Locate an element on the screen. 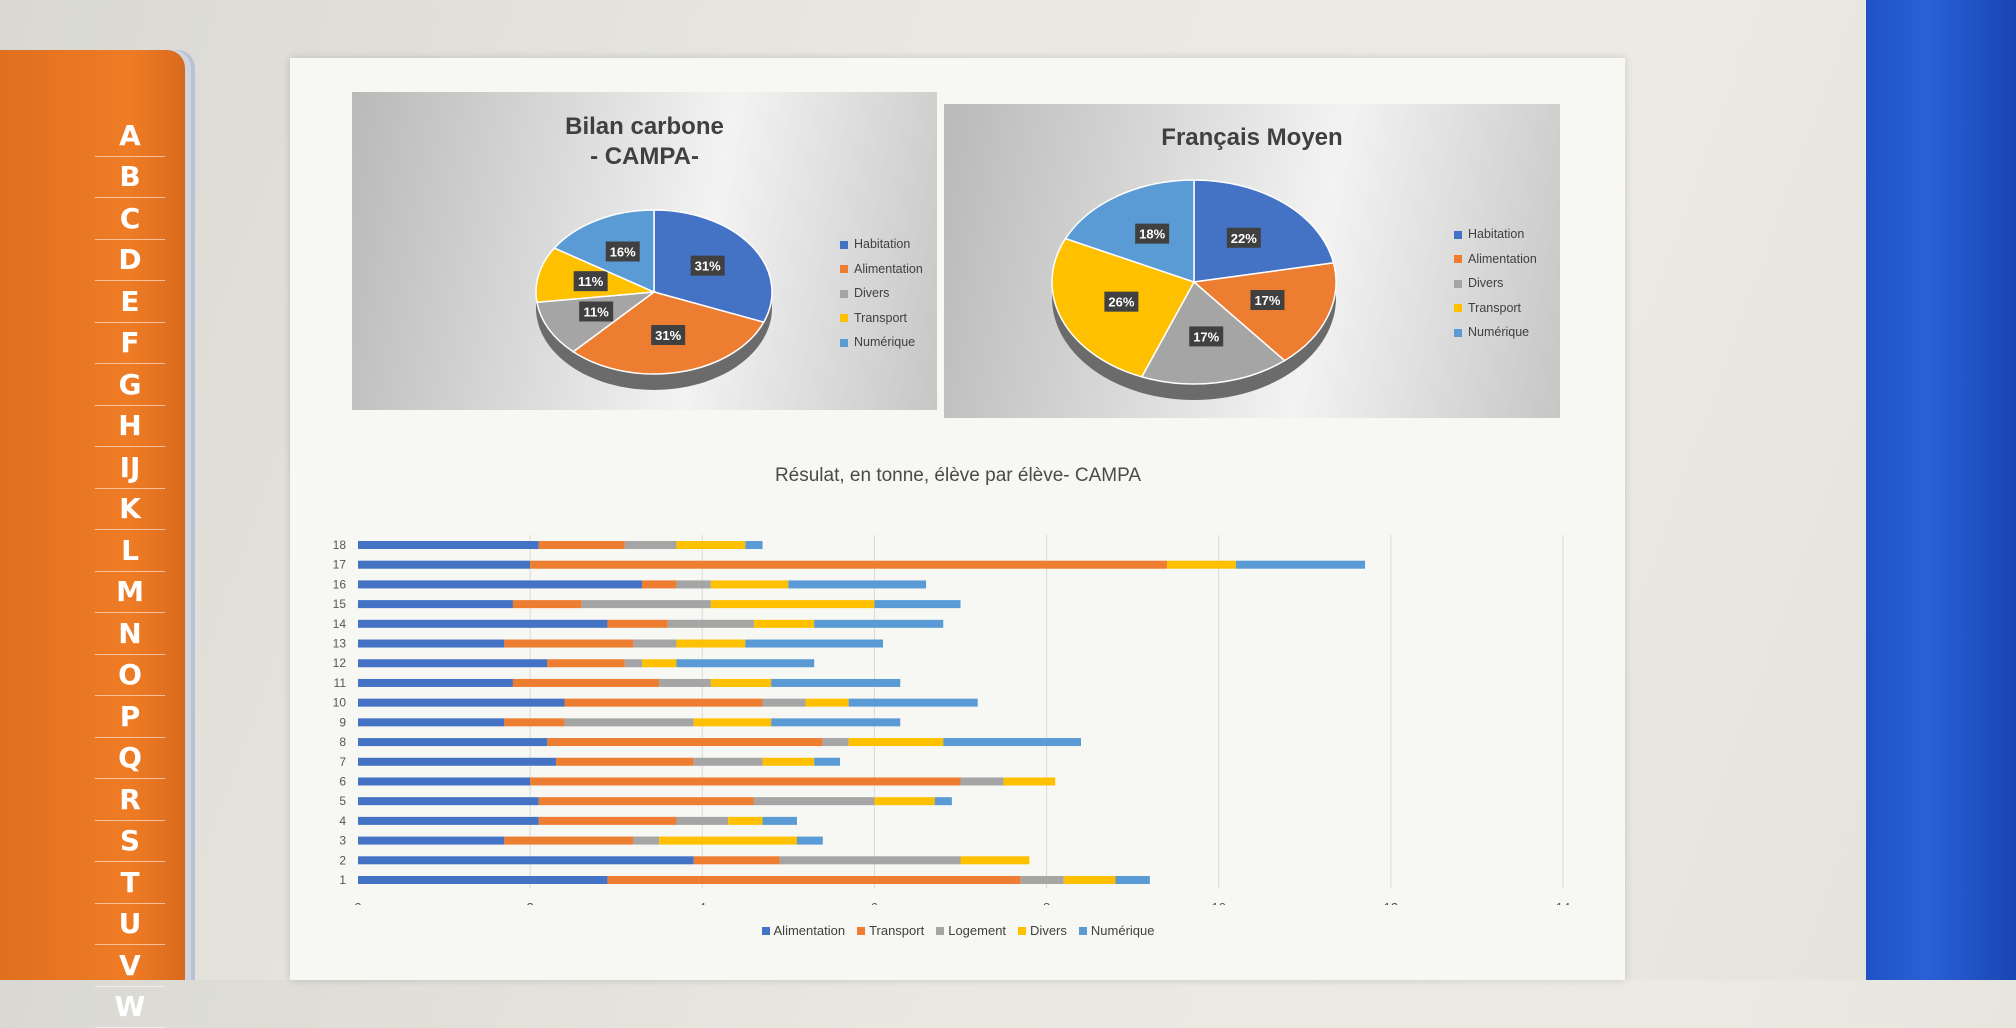 Image resolution: width=2016 pixels, height=1028 pixels. index-tab: V is located at coordinates (130, 966).